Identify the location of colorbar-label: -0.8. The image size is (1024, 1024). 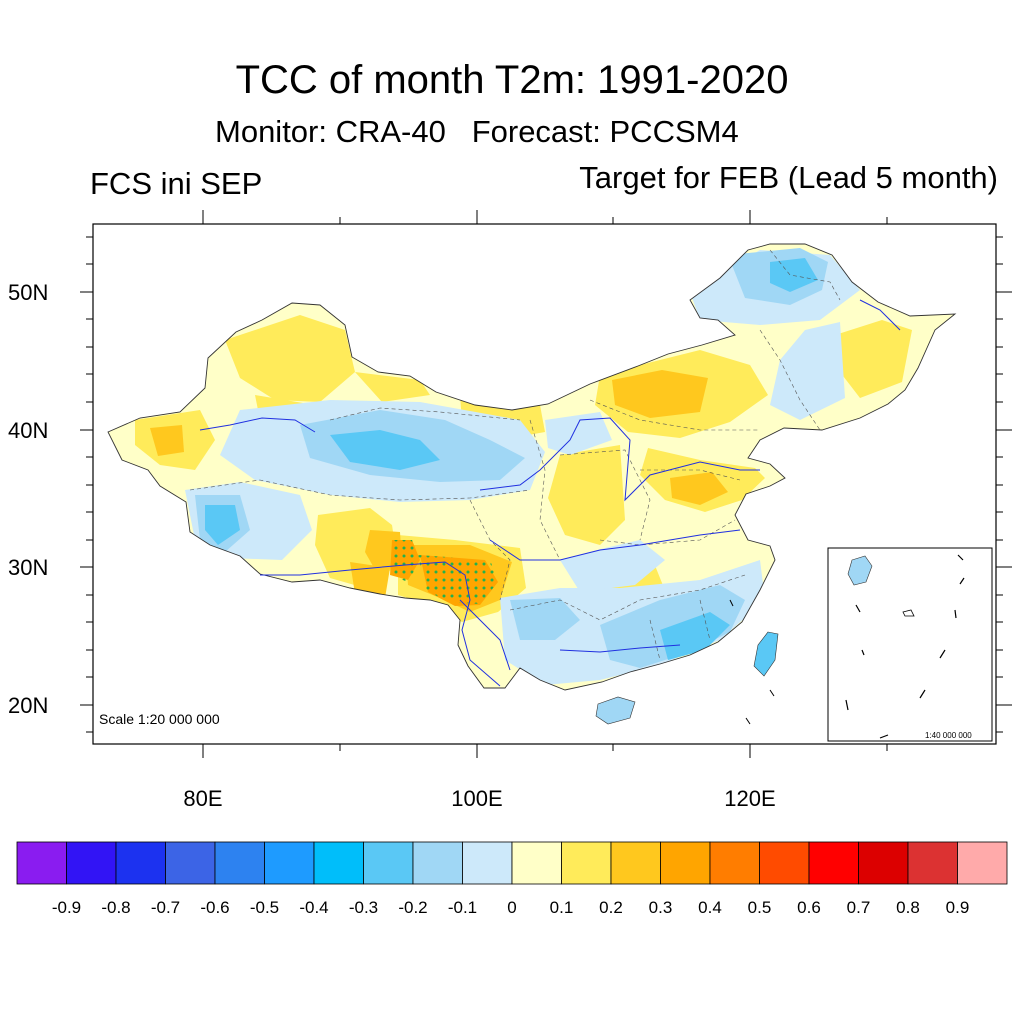
(115, 907).